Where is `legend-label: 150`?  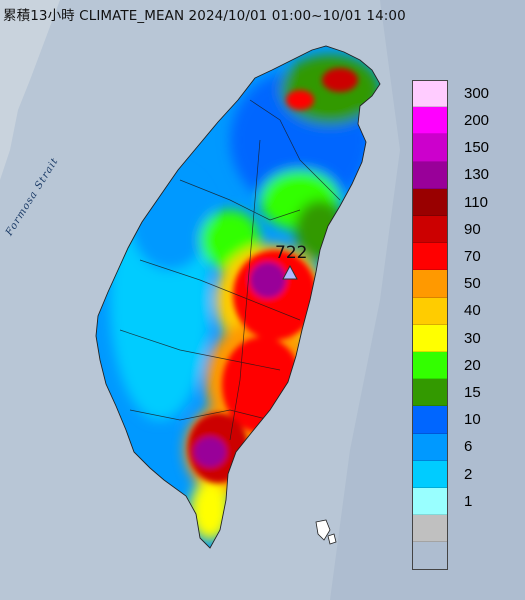 legend-label: 150 is located at coordinates (477, 148).